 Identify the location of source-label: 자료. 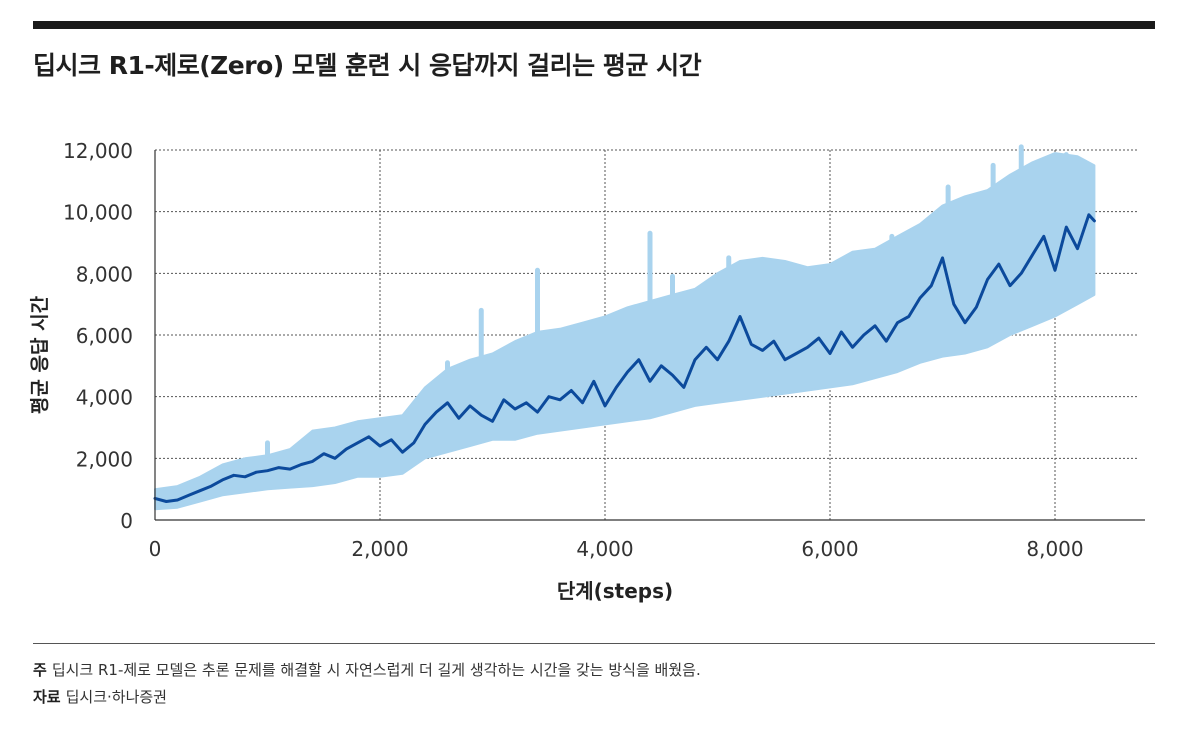
(47, 697).